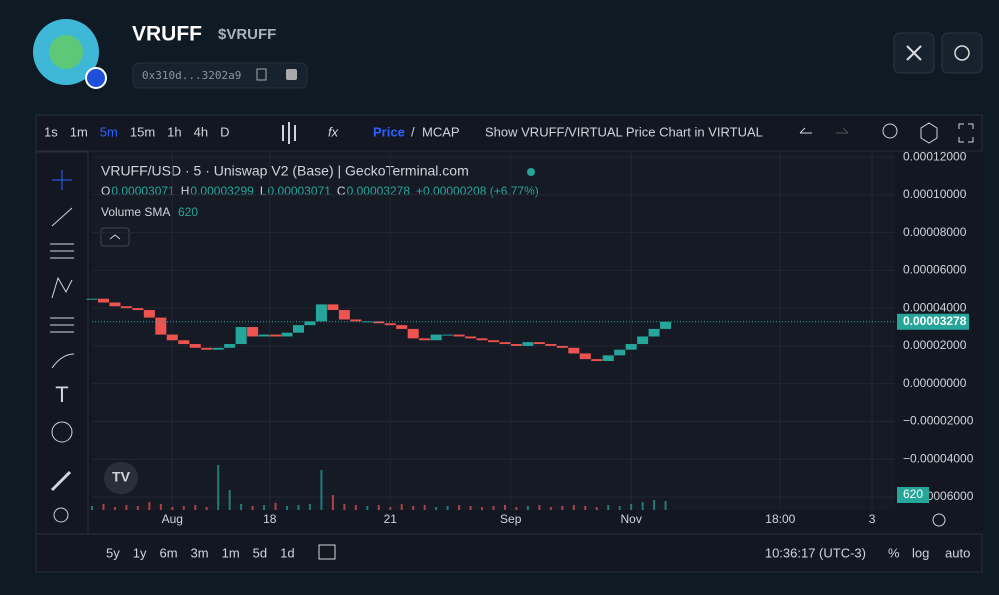 This screenshot has width=999, height=595. I want to click on log-toggle: log, so click(920, 552).